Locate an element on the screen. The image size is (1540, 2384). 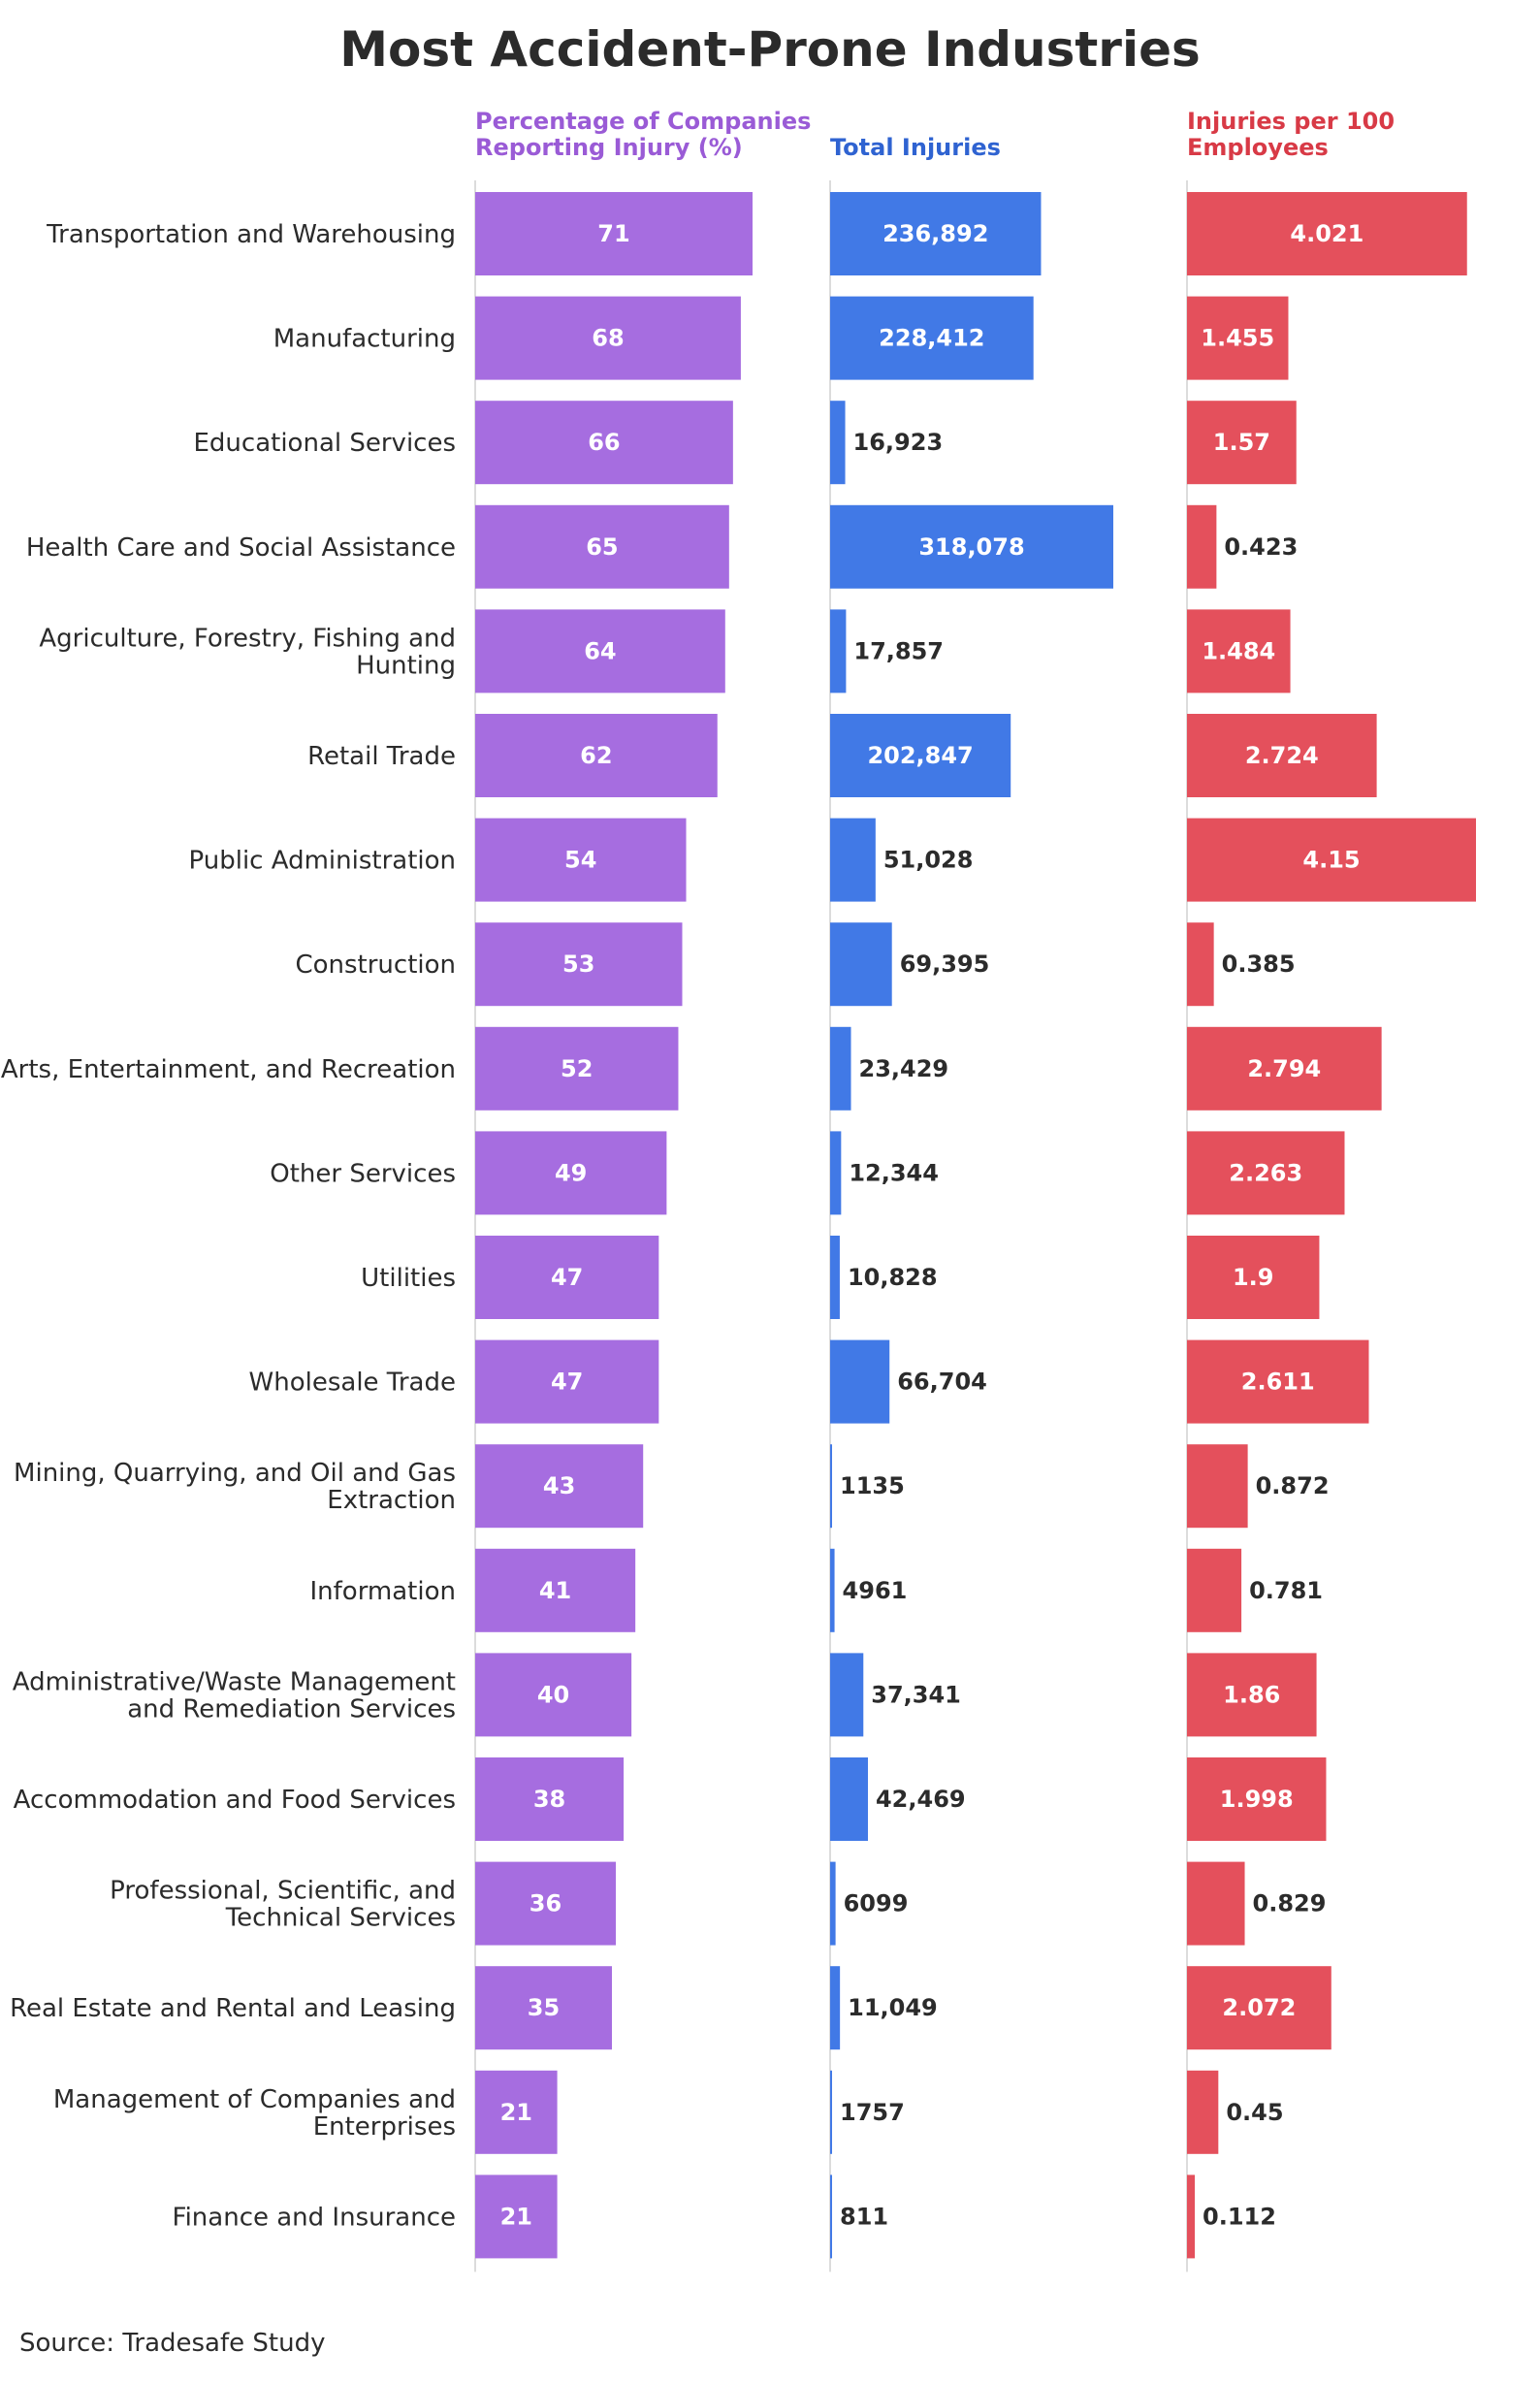
data-label: 0.112 is located at coordinates (1239, 2216).